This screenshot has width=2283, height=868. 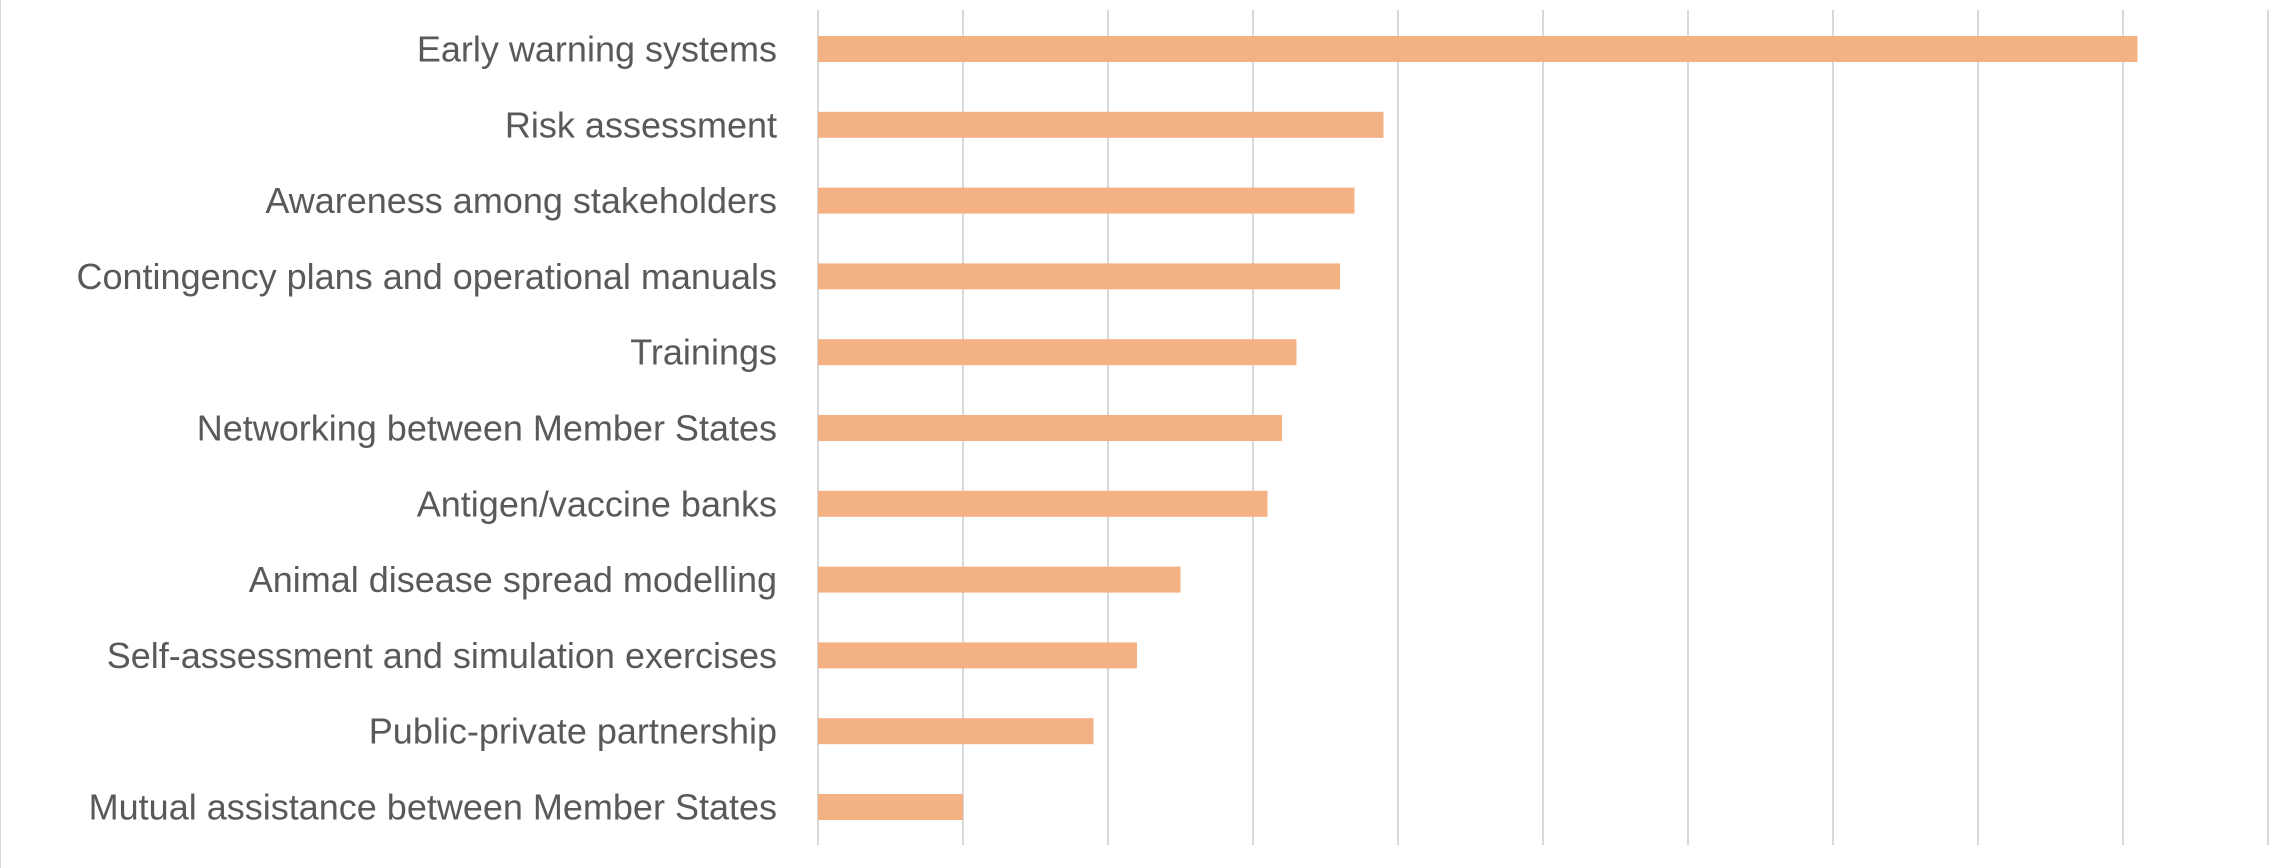 What do you see at coordinates (487, 428) in the screenshot?
I see `category-label: Networking between Member States` at bounding box center [487, 428].